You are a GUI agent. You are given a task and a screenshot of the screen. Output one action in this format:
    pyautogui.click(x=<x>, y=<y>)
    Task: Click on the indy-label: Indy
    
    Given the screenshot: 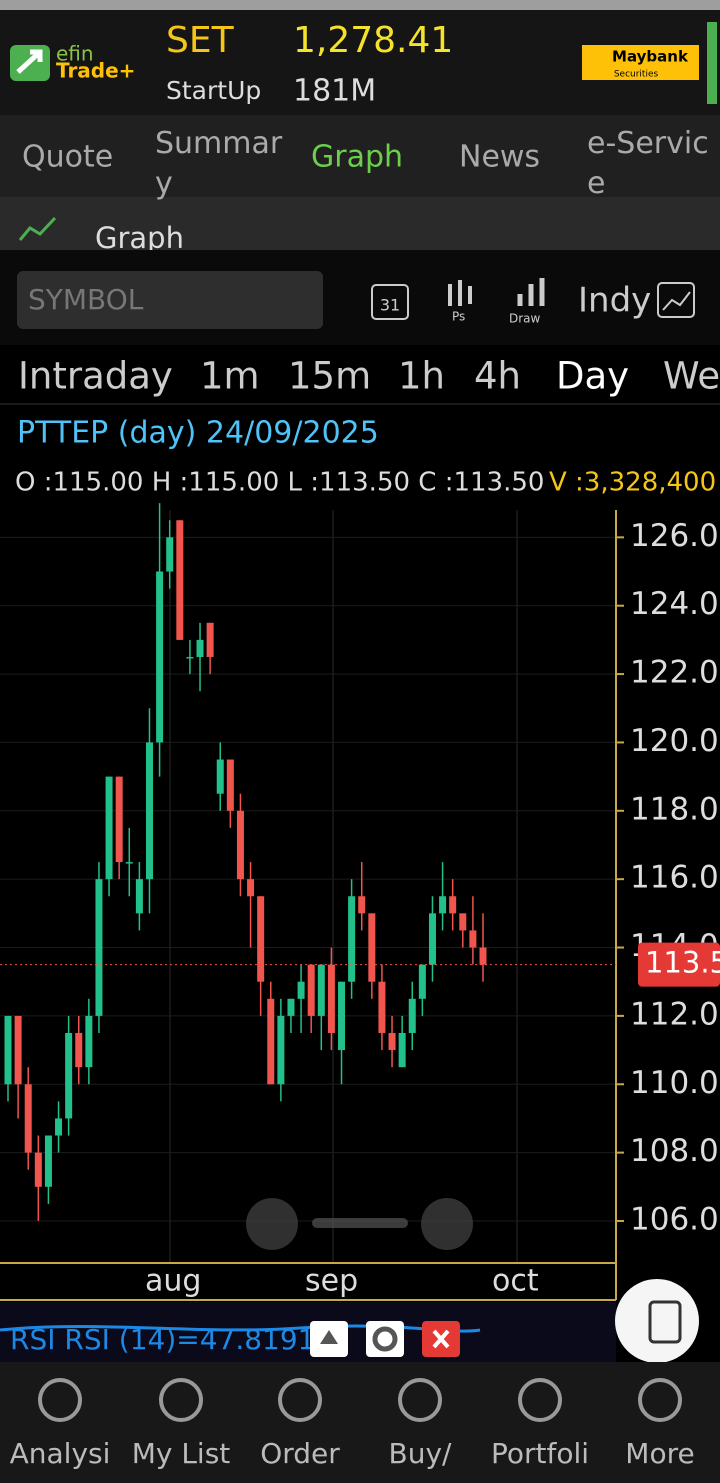 What is the action you would take?
    pyautogui.click(x=614, y=301)
    